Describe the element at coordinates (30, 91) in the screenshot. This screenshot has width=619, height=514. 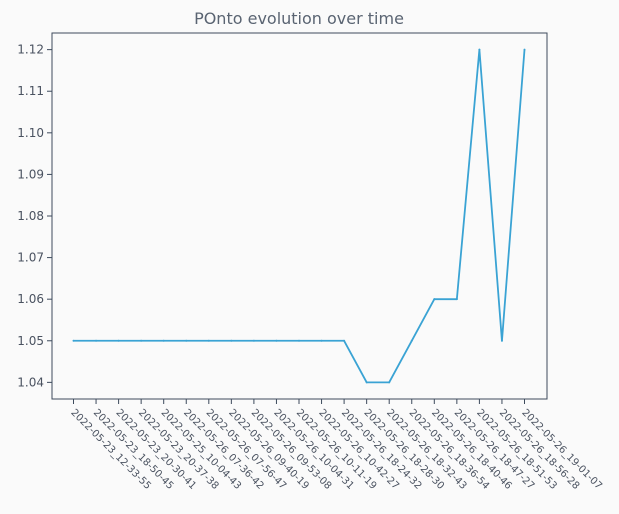
I see `y-tick-label: 1.11` at that location.